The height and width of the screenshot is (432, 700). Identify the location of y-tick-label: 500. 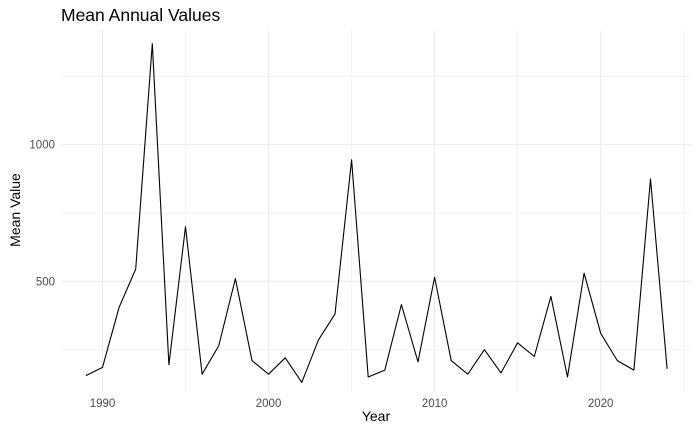
(45, 282).